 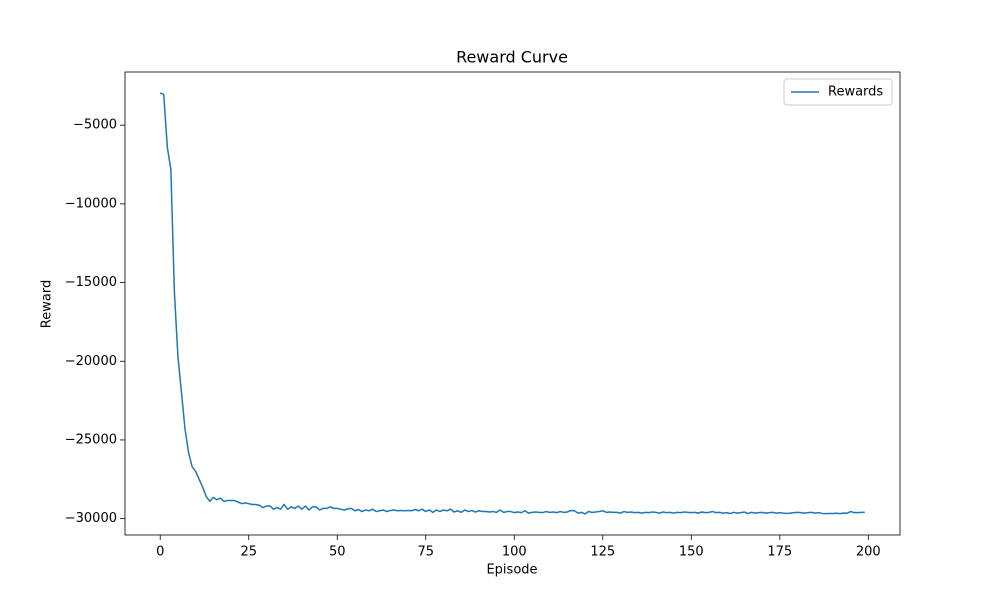 I want to click on x-tick-label: 0, so click(x=160, y=552).